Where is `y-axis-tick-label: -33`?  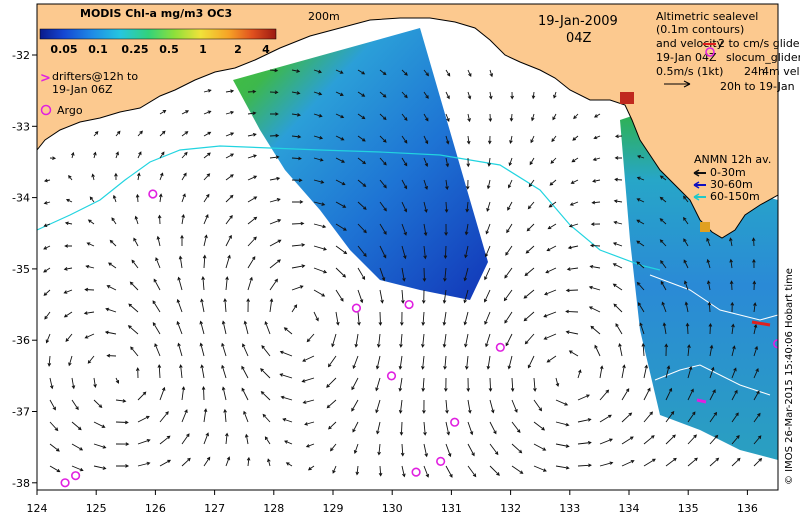 y-axis-tick-label: -33 is located at coordinates (21, 126).